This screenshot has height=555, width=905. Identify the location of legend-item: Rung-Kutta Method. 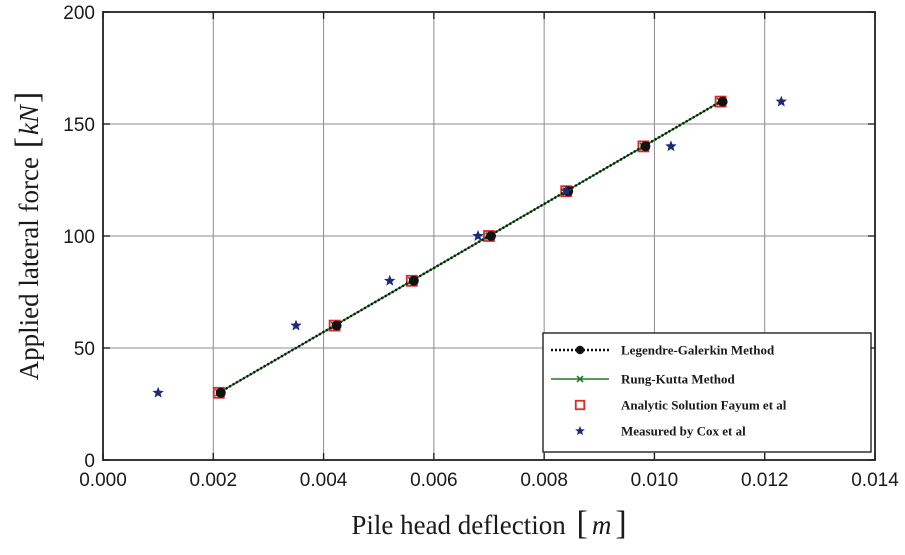
(643, 379).